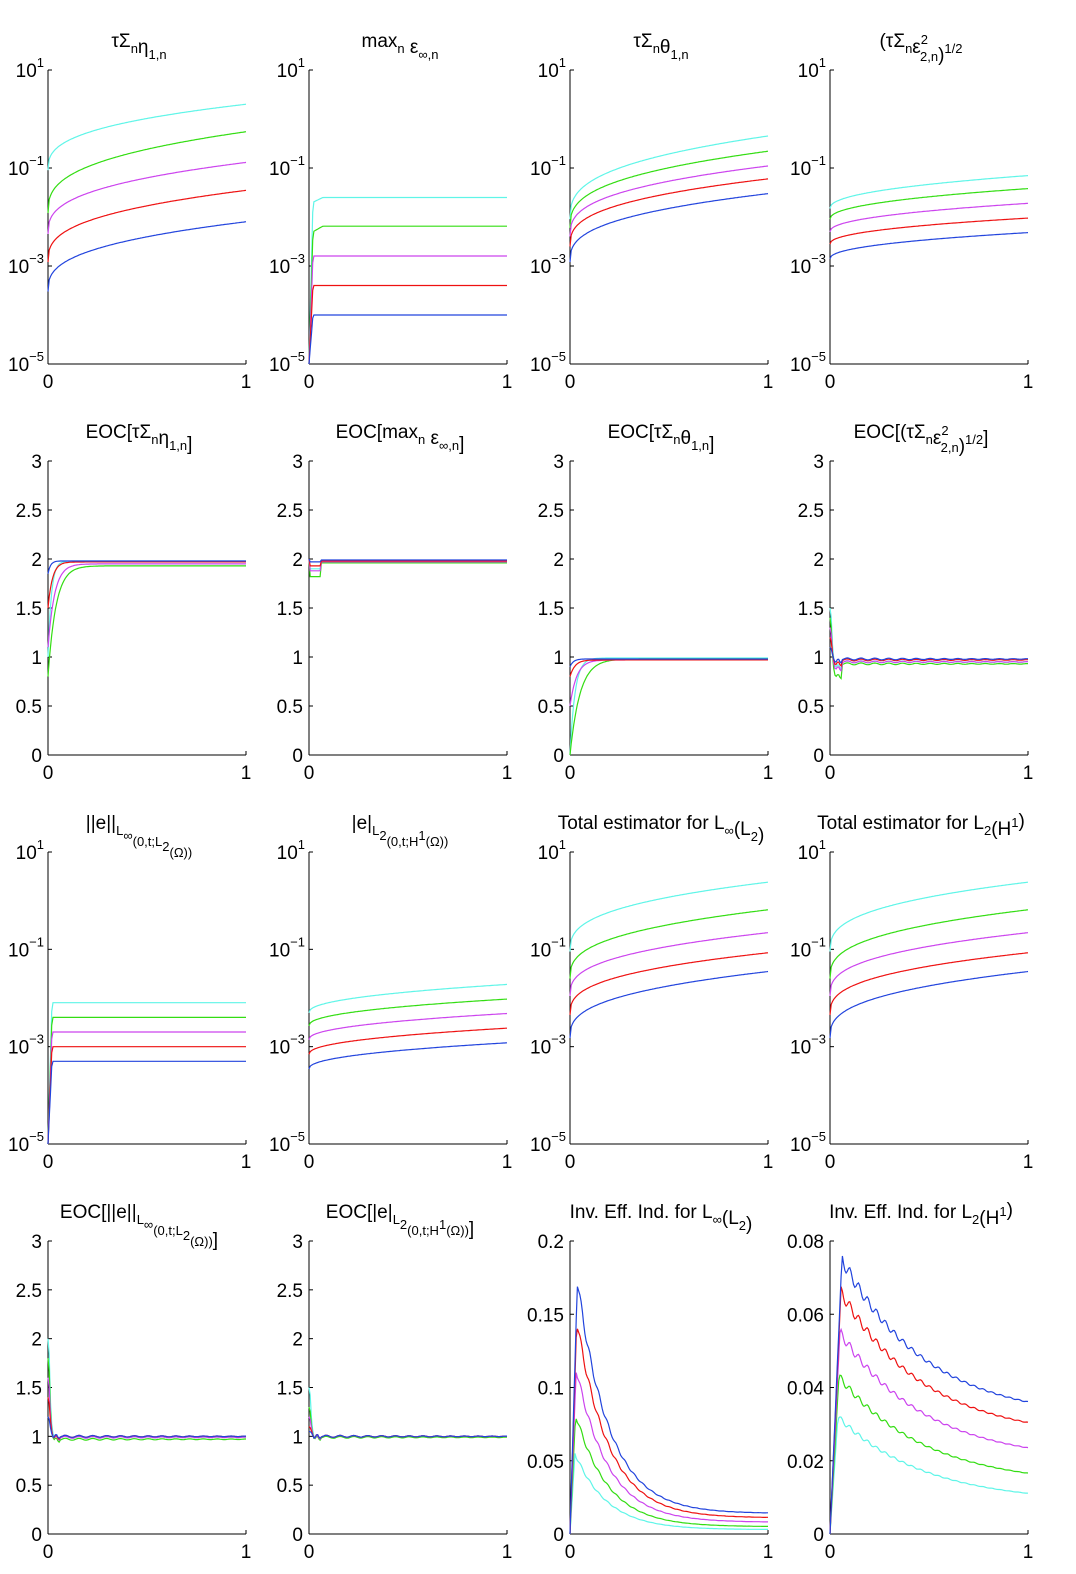 The width and height of the screenshot is (1076, 1574). I want to click on chart-panel-15: 0.2 0.15 0.1 0.05 00 1, so click(650, 1397).